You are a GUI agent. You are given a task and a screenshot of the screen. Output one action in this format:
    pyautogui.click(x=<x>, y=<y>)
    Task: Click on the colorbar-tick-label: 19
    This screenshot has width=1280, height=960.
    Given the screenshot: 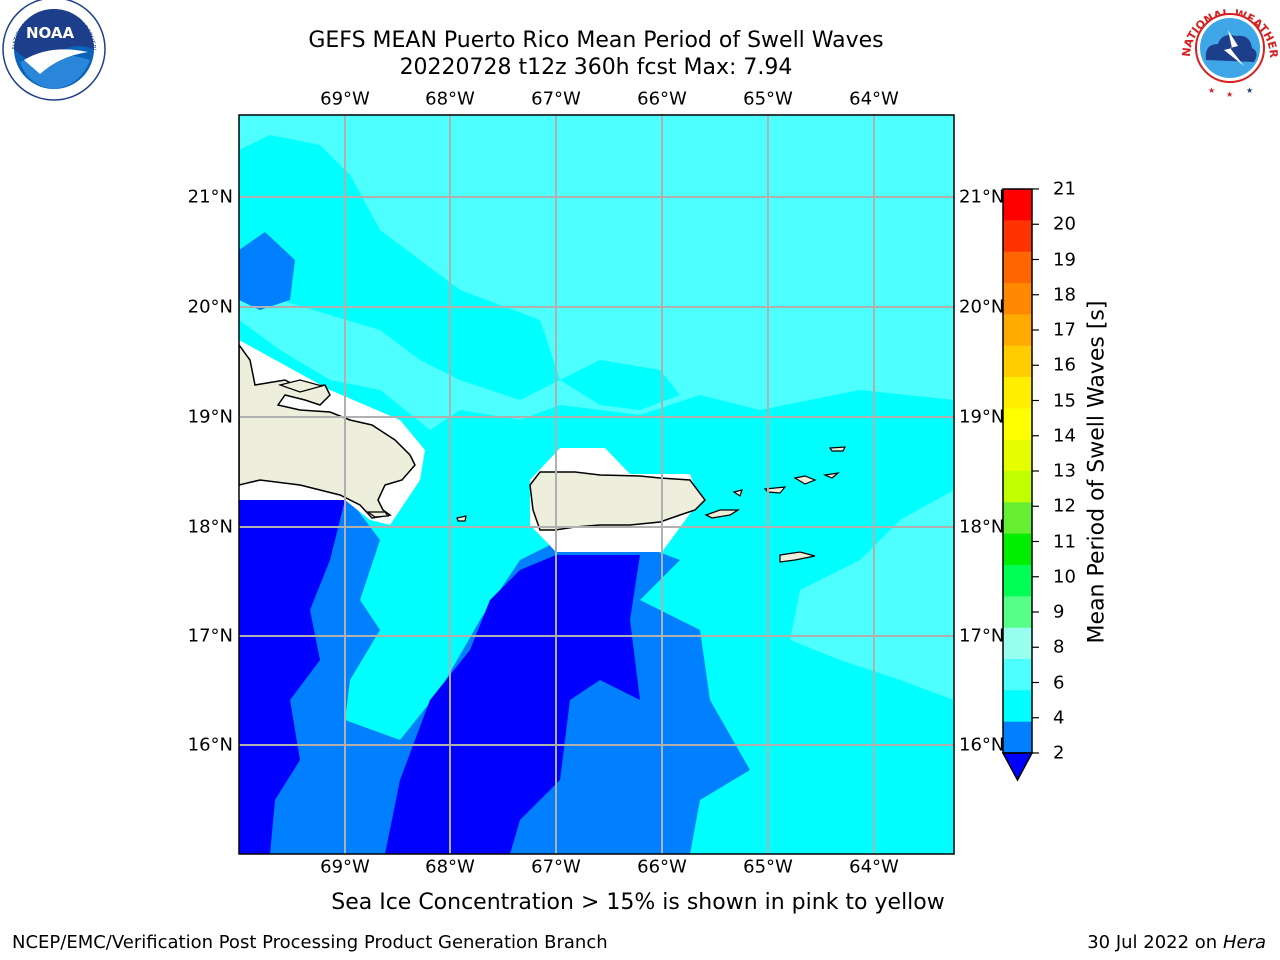 What is the action you would take?
    pyautogui.click(x=1064, y=259)
    